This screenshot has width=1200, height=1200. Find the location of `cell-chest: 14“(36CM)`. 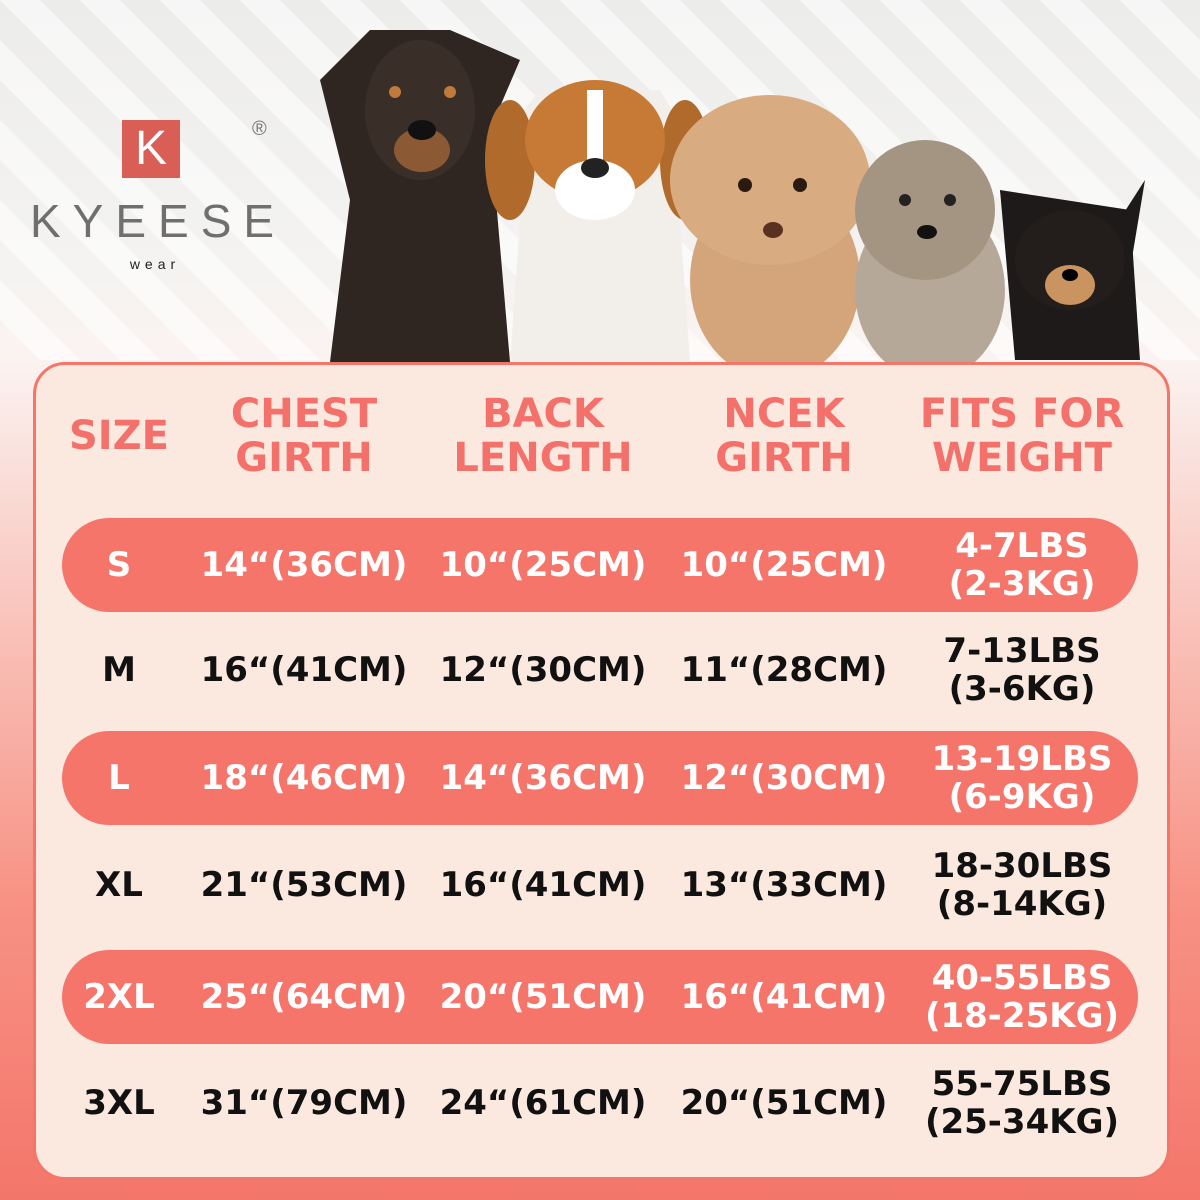

cell-chest: 14“(36CM) is located at coordinates (304, 565).